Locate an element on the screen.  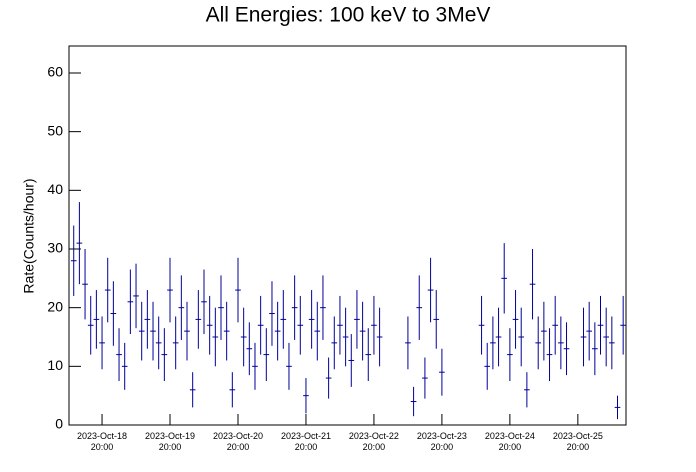
x-tick-label: 2023-Oct-23 20:00 is located at coordinates (441, 441).